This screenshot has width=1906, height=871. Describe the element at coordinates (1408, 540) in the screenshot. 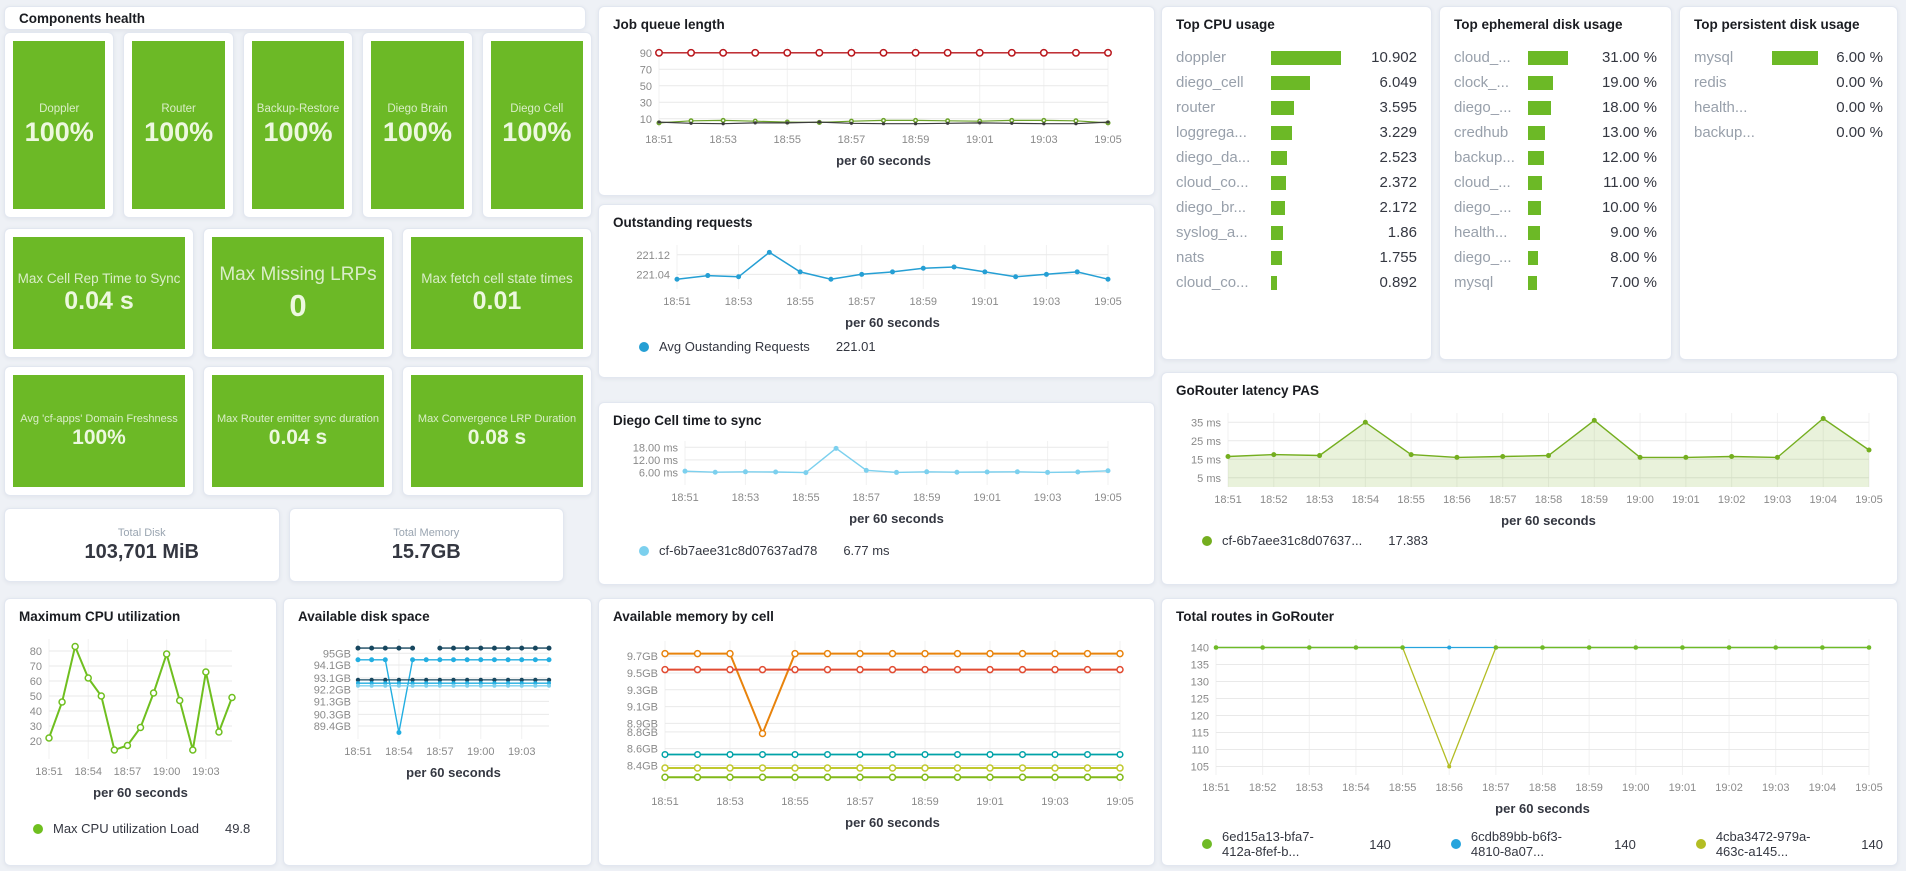

I see `legend-value: 17.383` at that location.